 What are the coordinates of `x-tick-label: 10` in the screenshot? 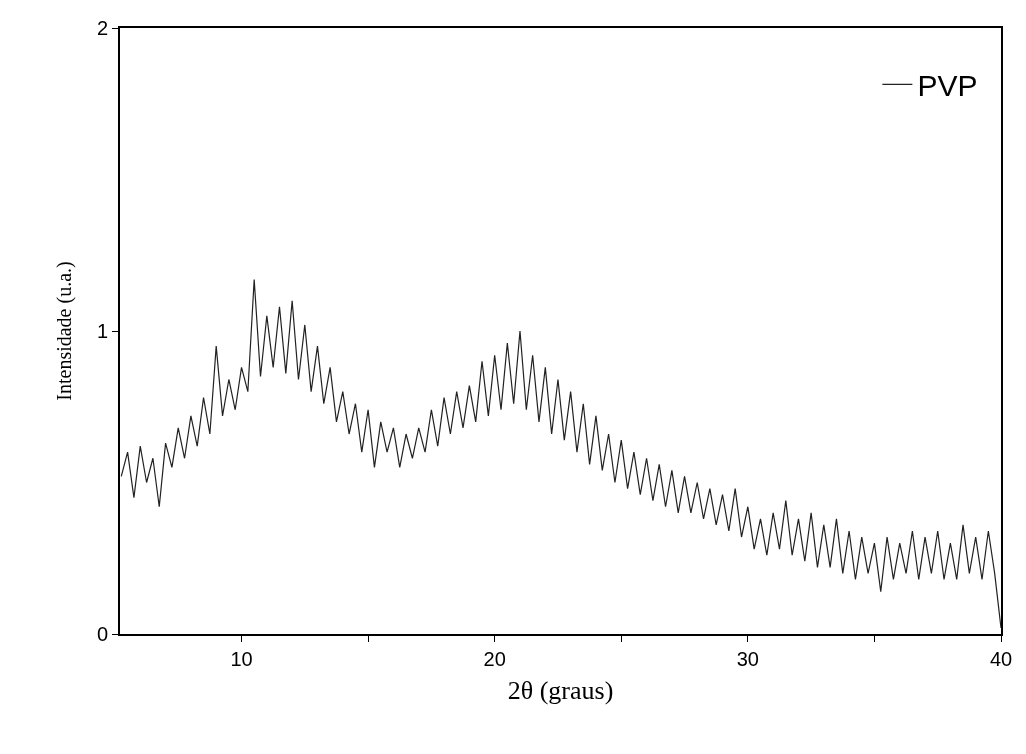 It's located at (241, 659).